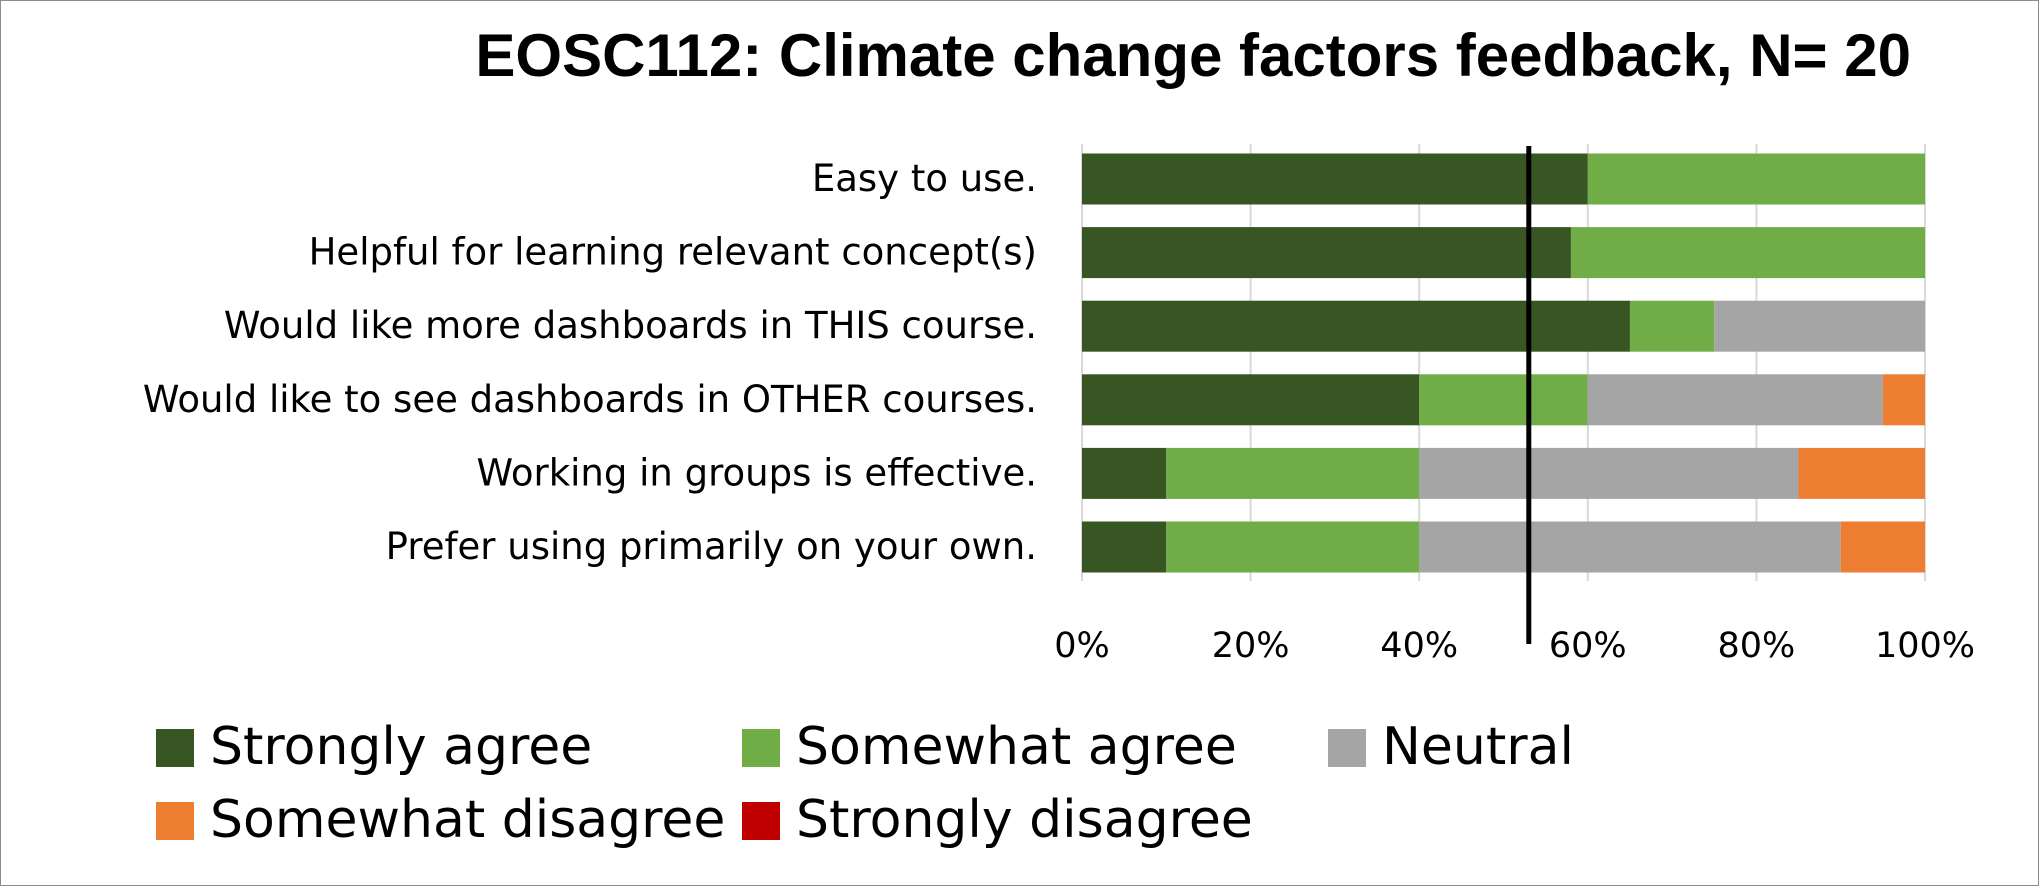 This screenshot has width=2039, height=886. What do you see at coordinates (673, 252) in the screenshot?
I see `category-label: Helpful for learning relevant concept(s)` at bounding box center [673, 252].